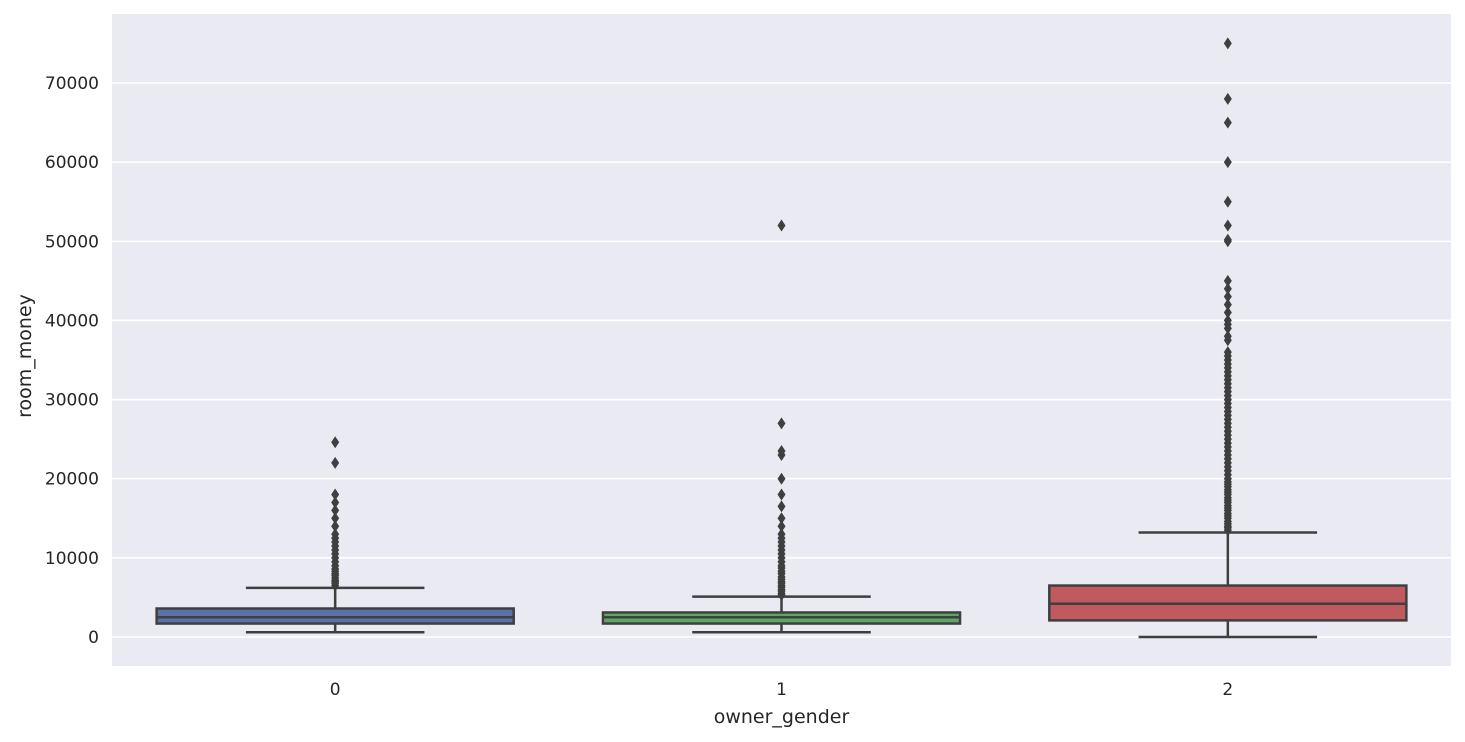  I want to click on x-tick-label: 1, so click(781, 690).